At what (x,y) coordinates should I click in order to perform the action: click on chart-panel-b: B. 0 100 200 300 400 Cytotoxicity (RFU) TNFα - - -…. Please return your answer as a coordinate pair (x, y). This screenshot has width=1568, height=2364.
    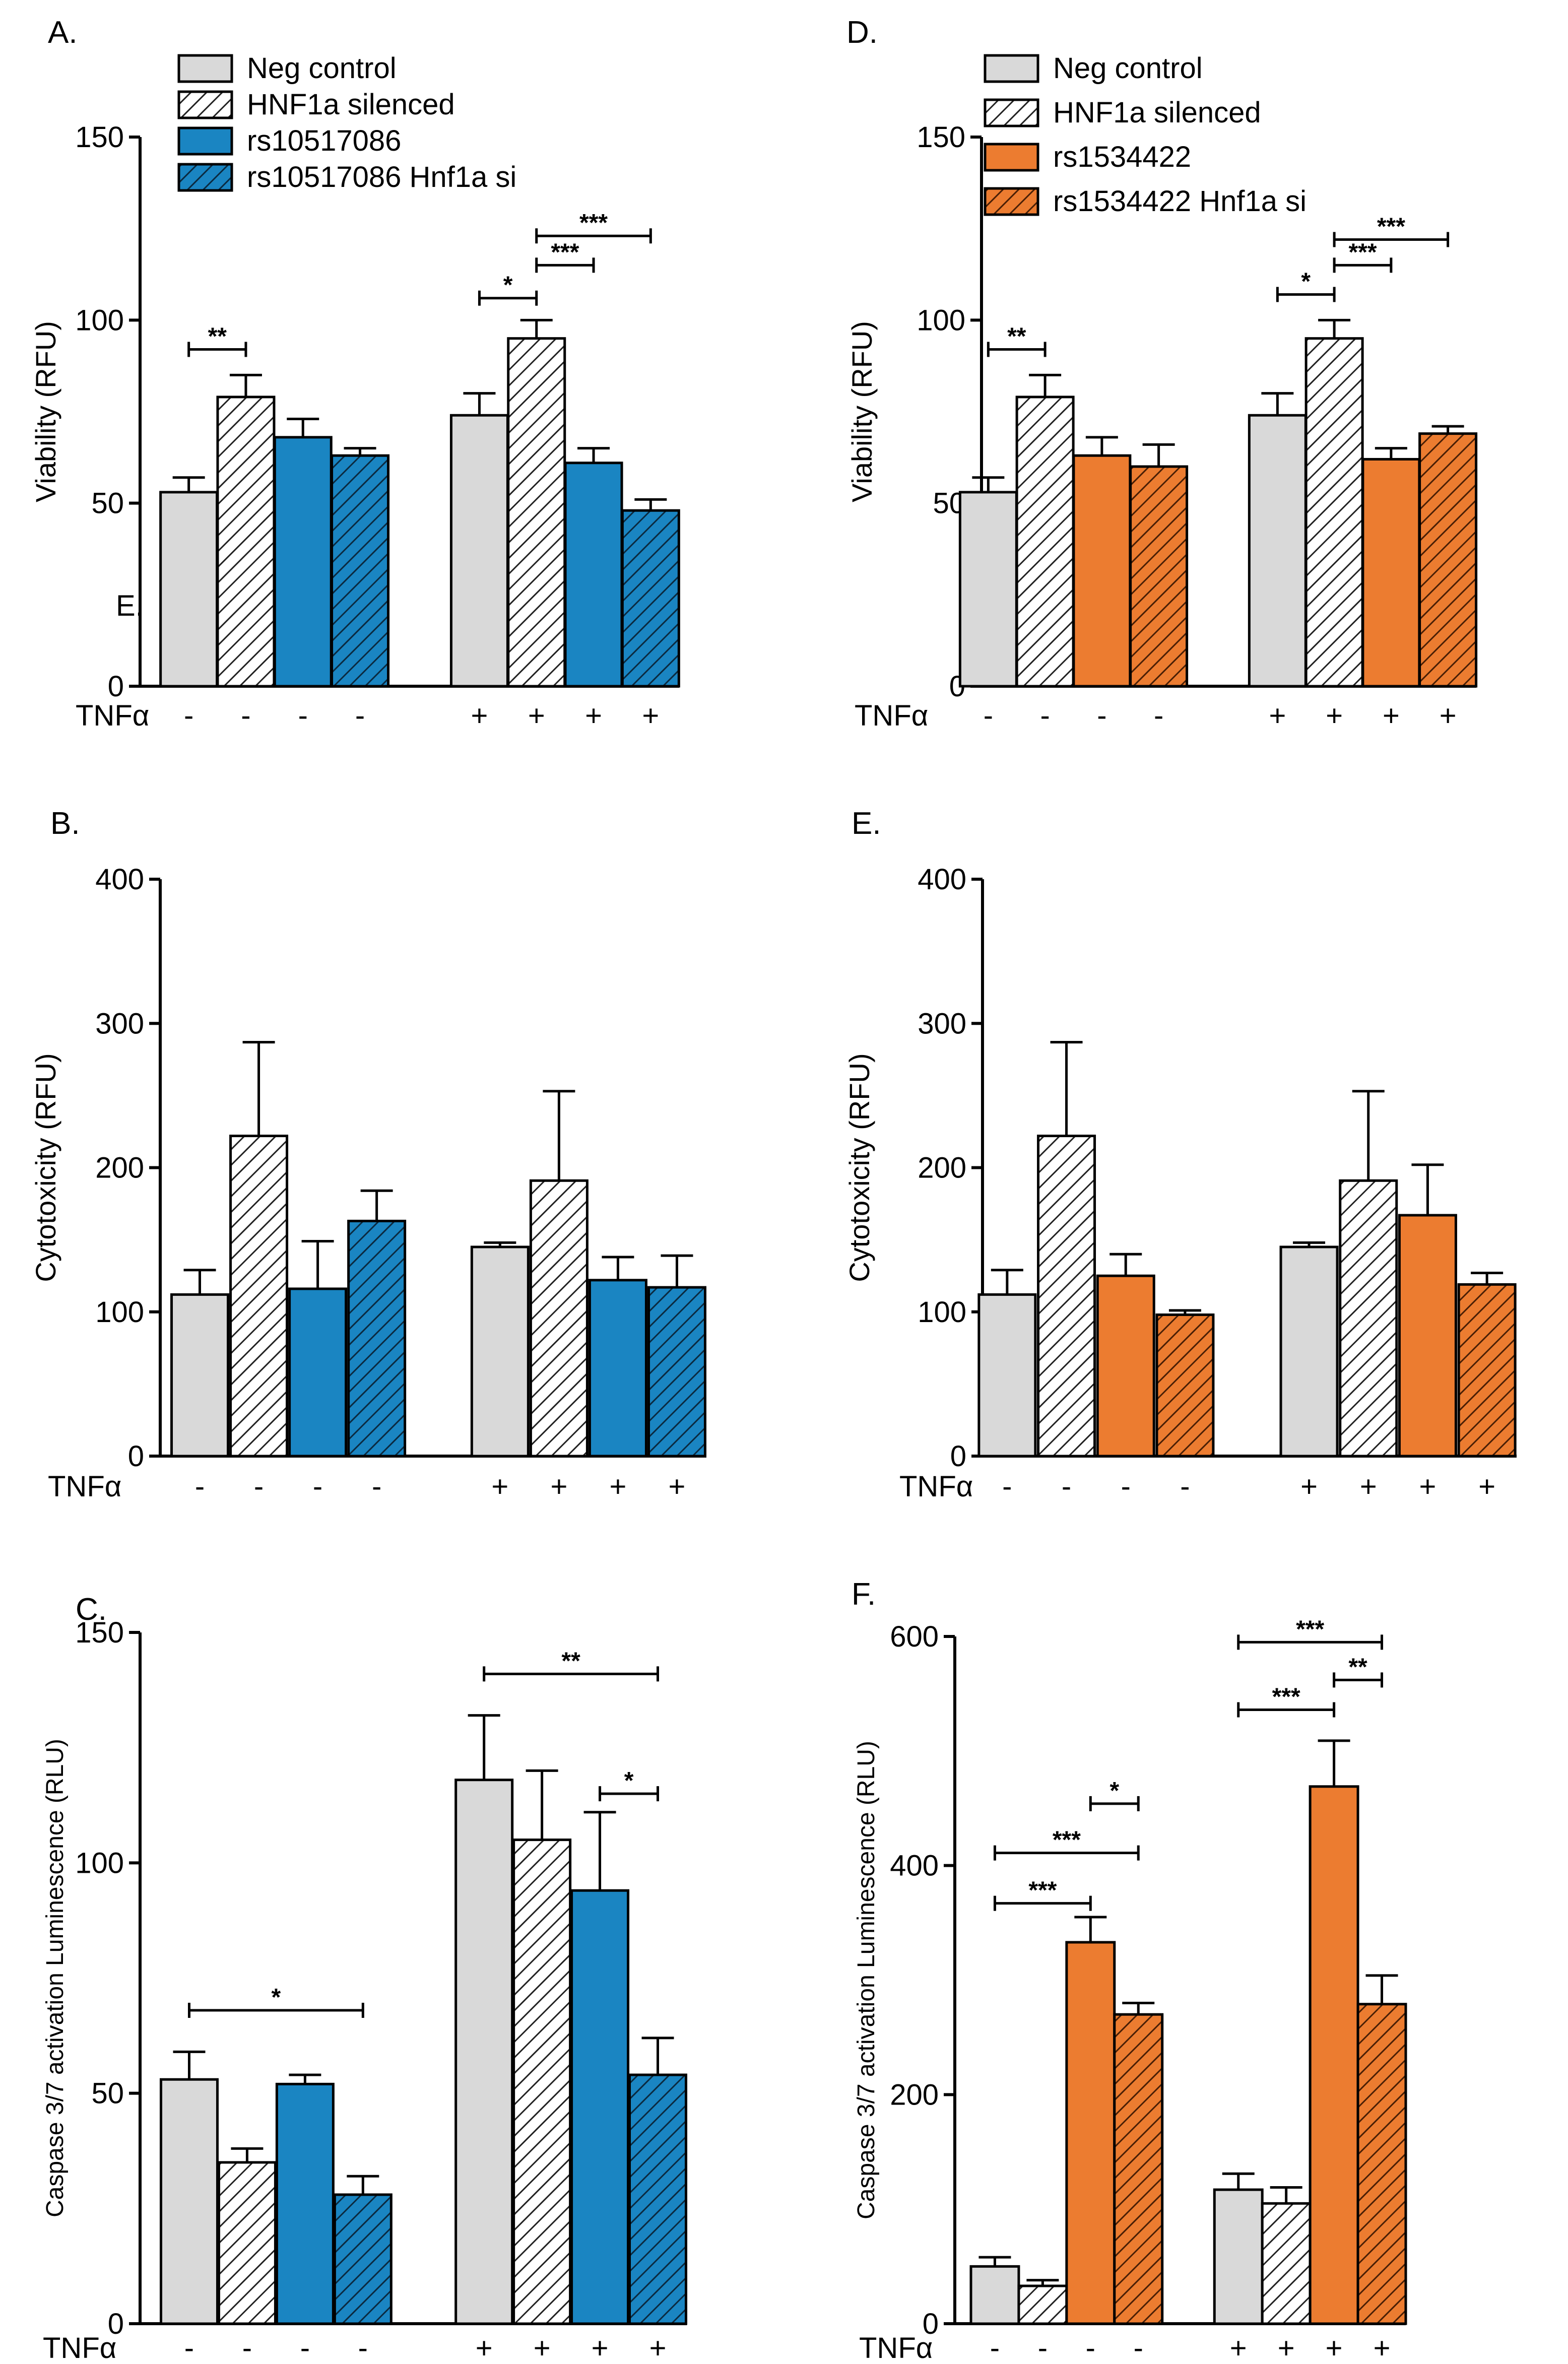
    Looking at the image, I should click on (368, 1154).